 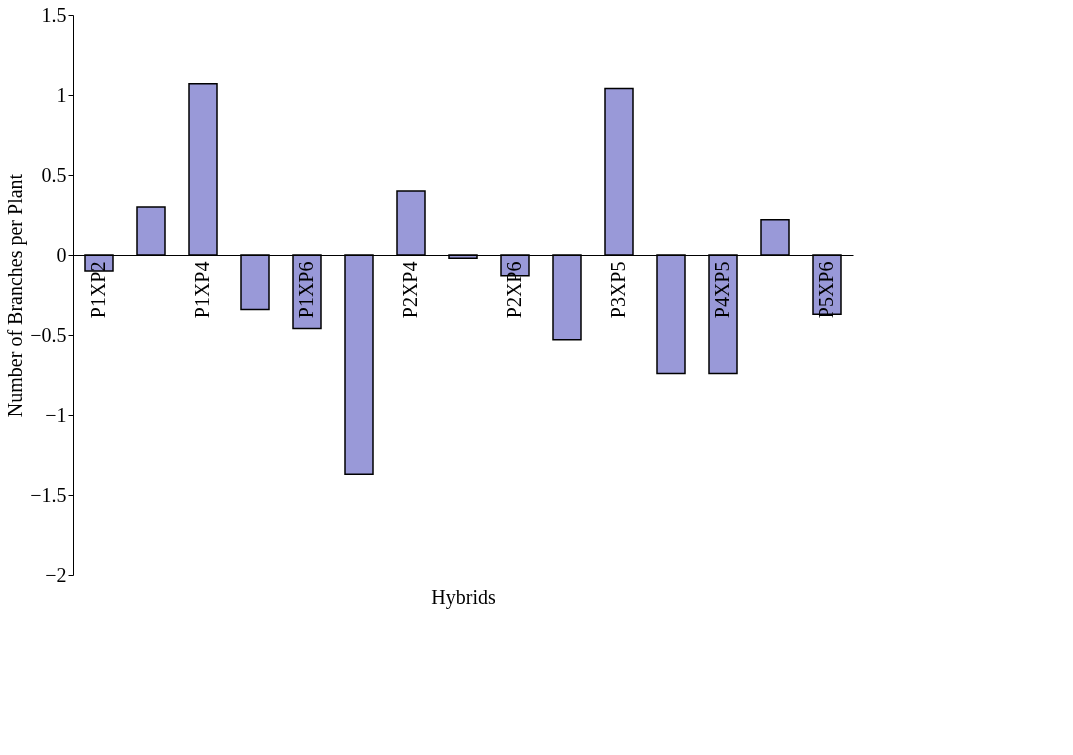 What do you see at coordinates (56, 574) in the screenshot?
I see `y-tick-label: −2` at bounding box center [56, 574].